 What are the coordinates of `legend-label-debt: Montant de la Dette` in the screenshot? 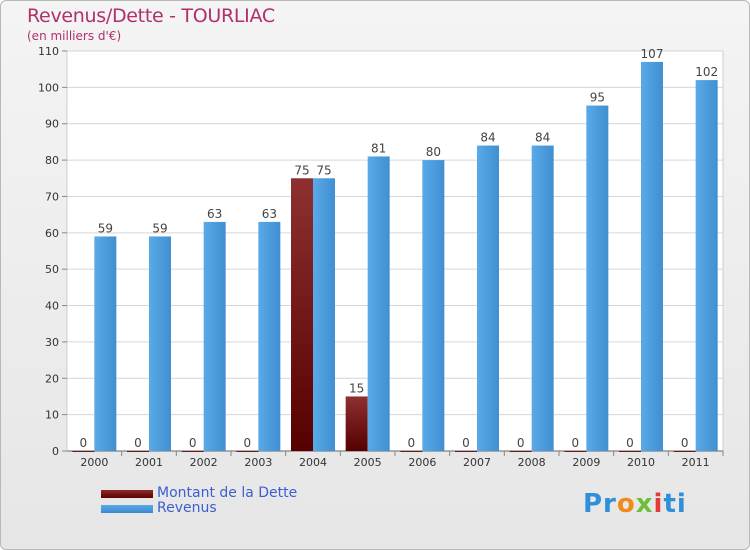 It's located at (227, 493).